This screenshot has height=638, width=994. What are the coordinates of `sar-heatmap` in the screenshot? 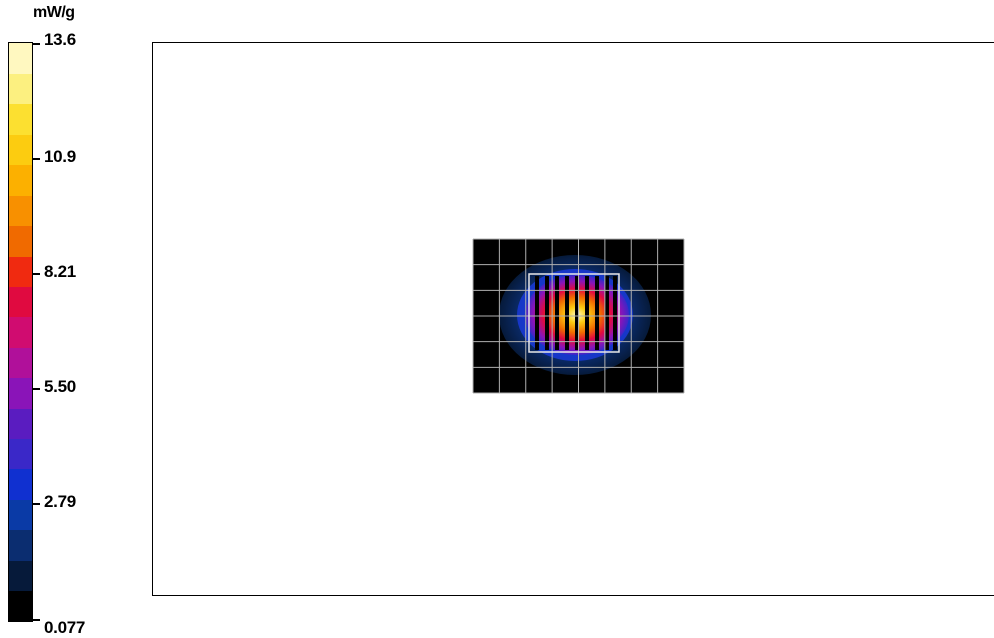 It's located at (578, 316).